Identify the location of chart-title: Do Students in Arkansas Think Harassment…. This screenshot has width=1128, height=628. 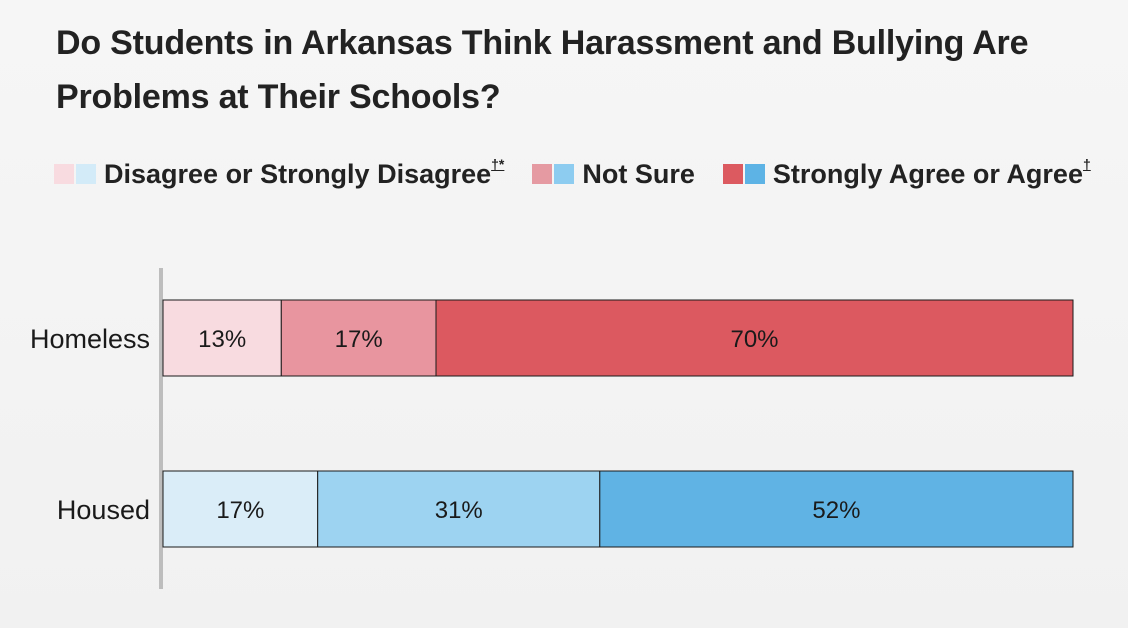
(542, 70).